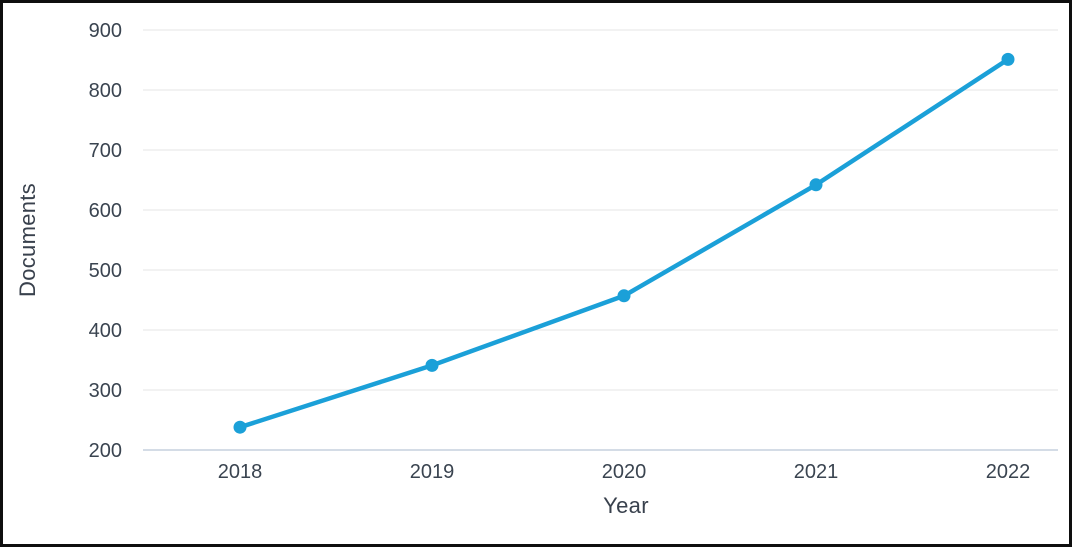  Describe the element at coordinates (624, 296) in the screenshot. I see `data-point-2020` at that location.